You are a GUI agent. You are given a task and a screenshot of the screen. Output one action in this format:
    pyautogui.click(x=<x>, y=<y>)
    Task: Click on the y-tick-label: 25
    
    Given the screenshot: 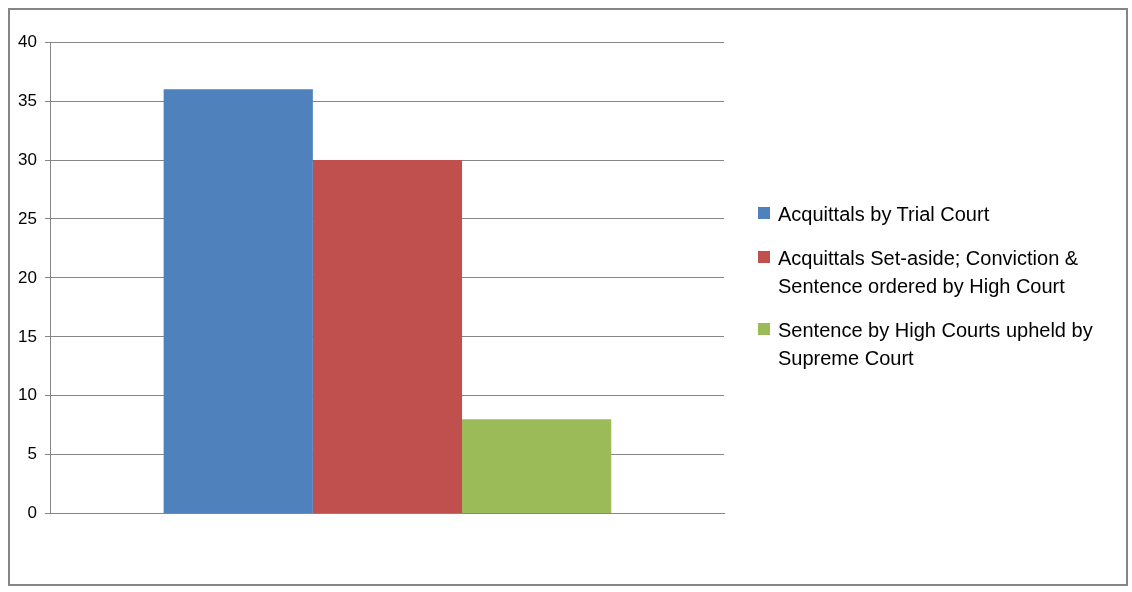 What is the action you would take?
    pyautogui.click(x=27, y=218)
    